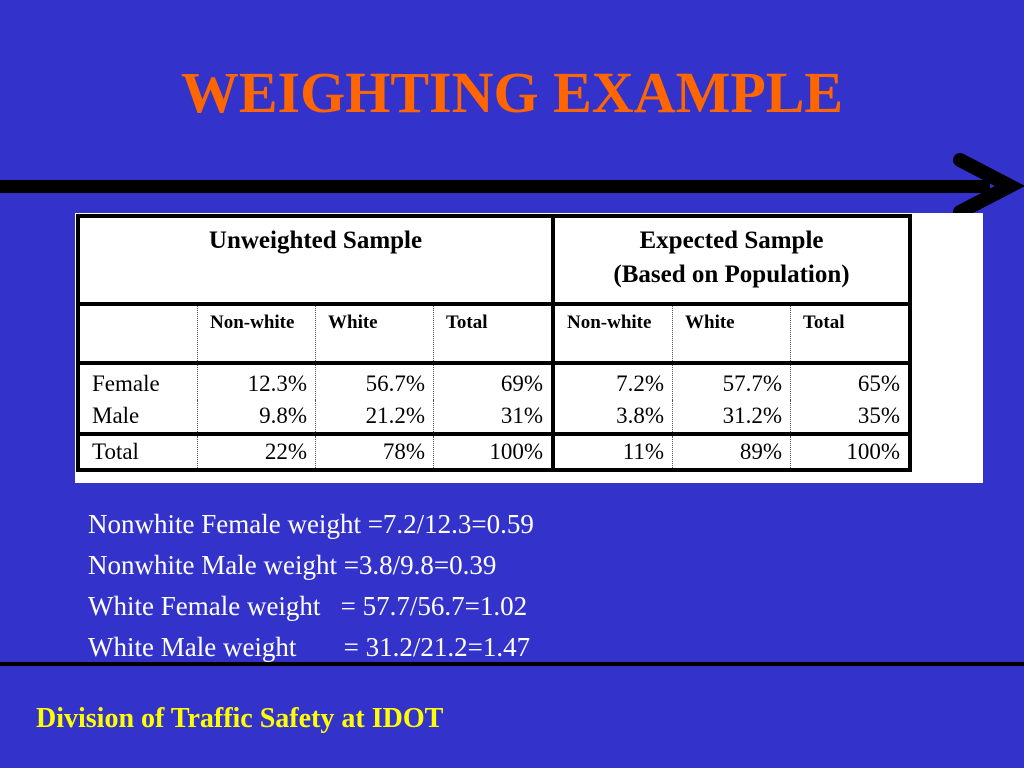  I want to click on weight-line: Nonwhite Female weight =7.2/12.3=0.59, so click(311, 524).